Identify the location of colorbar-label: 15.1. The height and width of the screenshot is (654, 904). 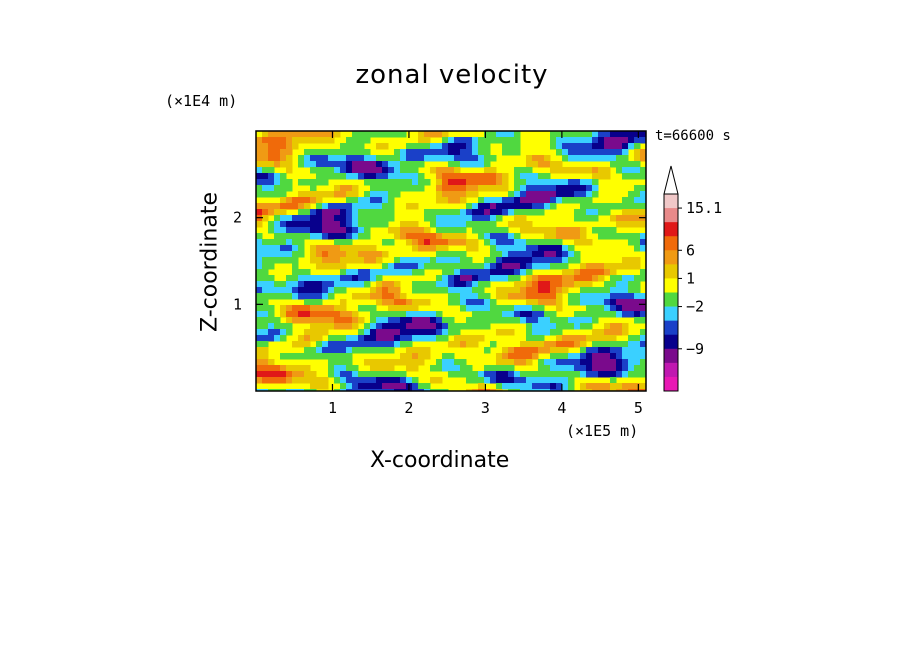
(704, 208).